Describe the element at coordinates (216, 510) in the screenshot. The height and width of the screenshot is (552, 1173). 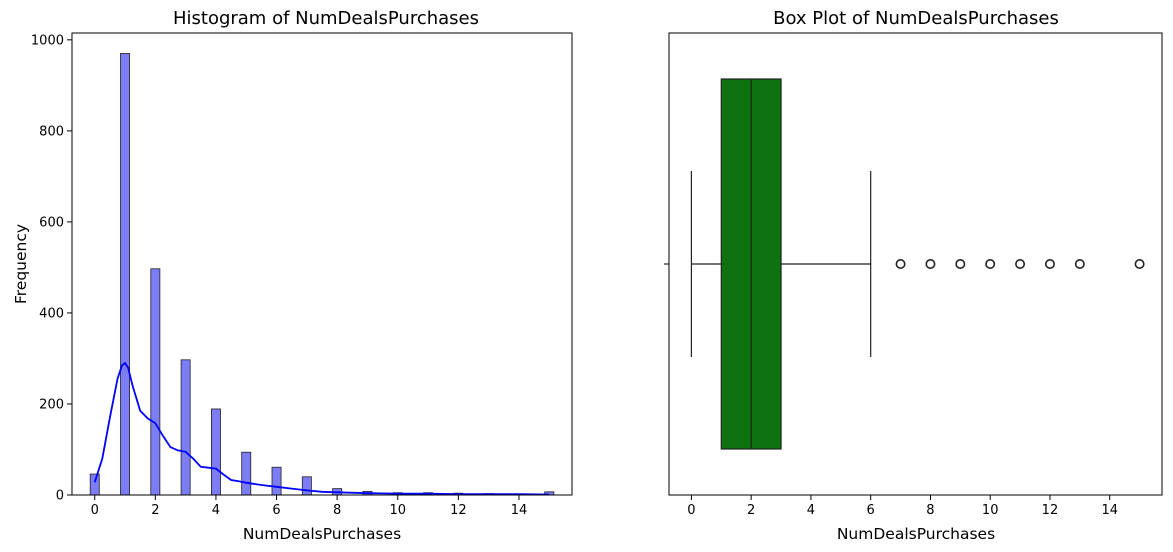
I see `hist-x-tick-label: 4` at that location.